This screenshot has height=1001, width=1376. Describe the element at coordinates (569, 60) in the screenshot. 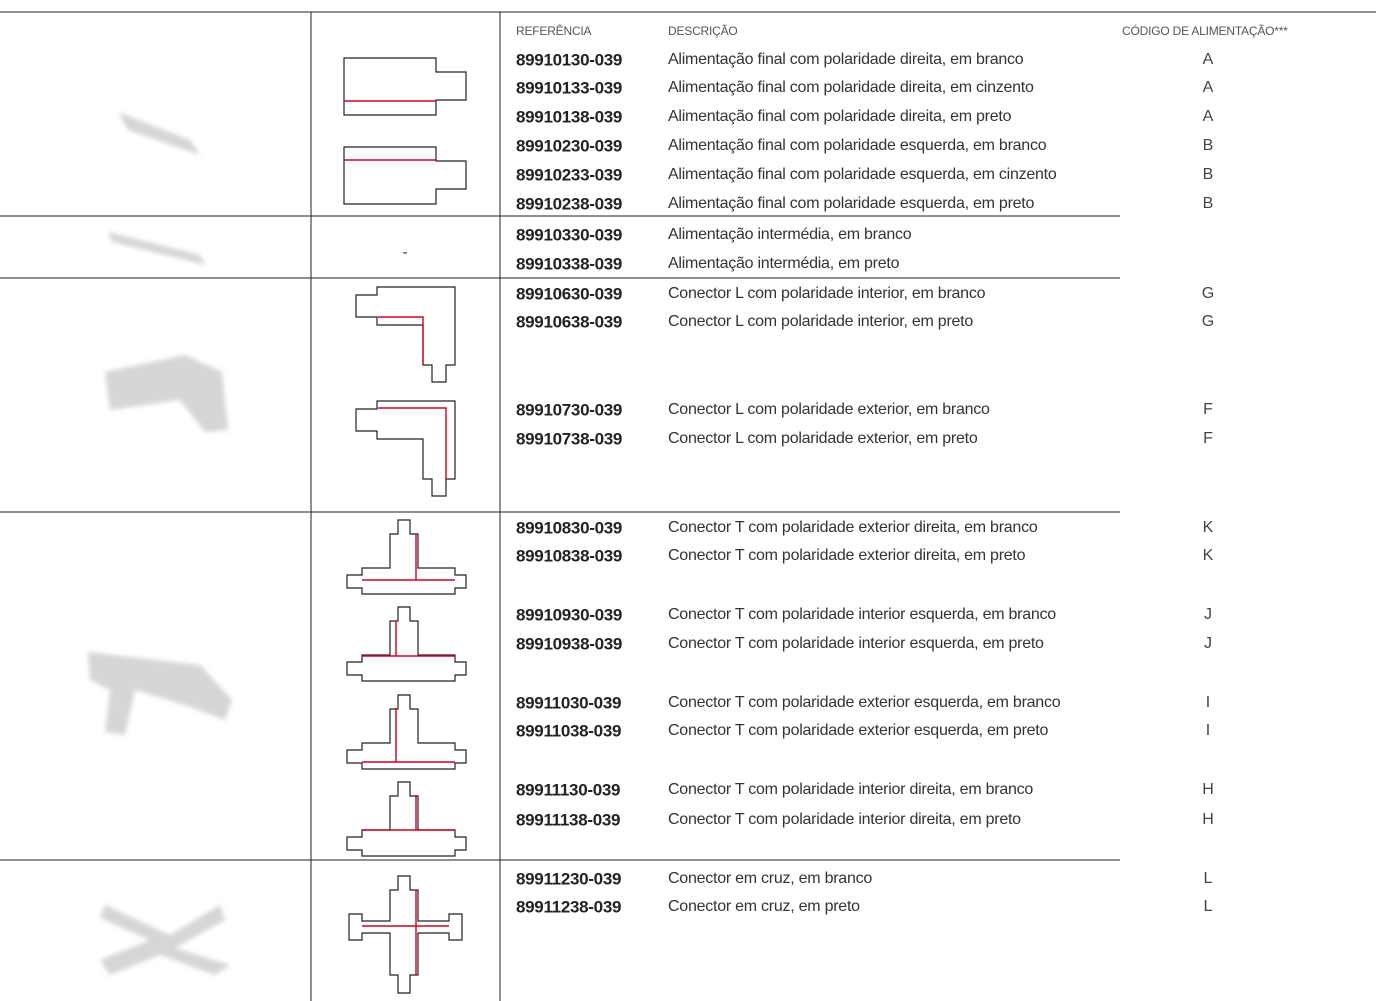

I see `reference: 89910130-039` at that location.